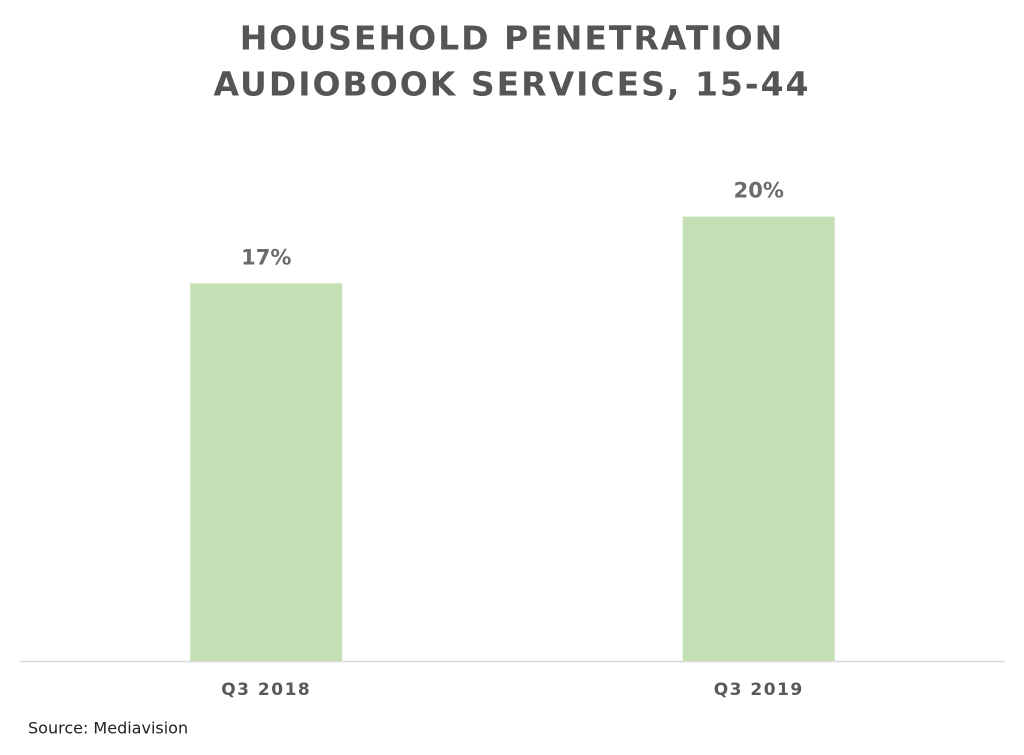  Describe the element at coordinates (108, 728) in the screenshot. I see `source-note: Source: Mediavision` at that location.